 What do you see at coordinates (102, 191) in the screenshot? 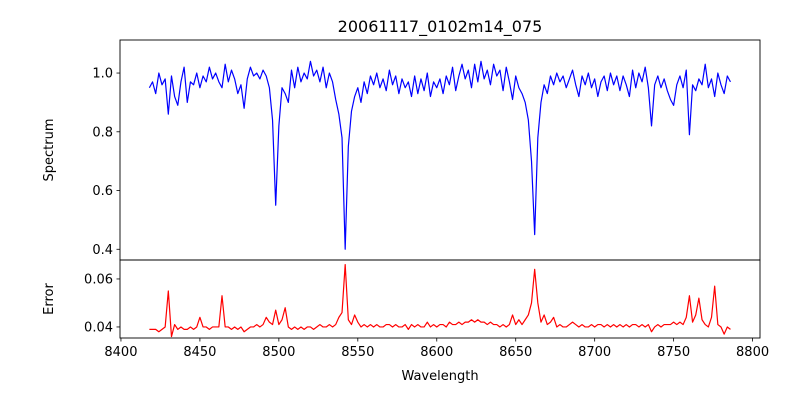
I see `spectrum-y-tick-label: 0.6` at bounding box center [102, 191].